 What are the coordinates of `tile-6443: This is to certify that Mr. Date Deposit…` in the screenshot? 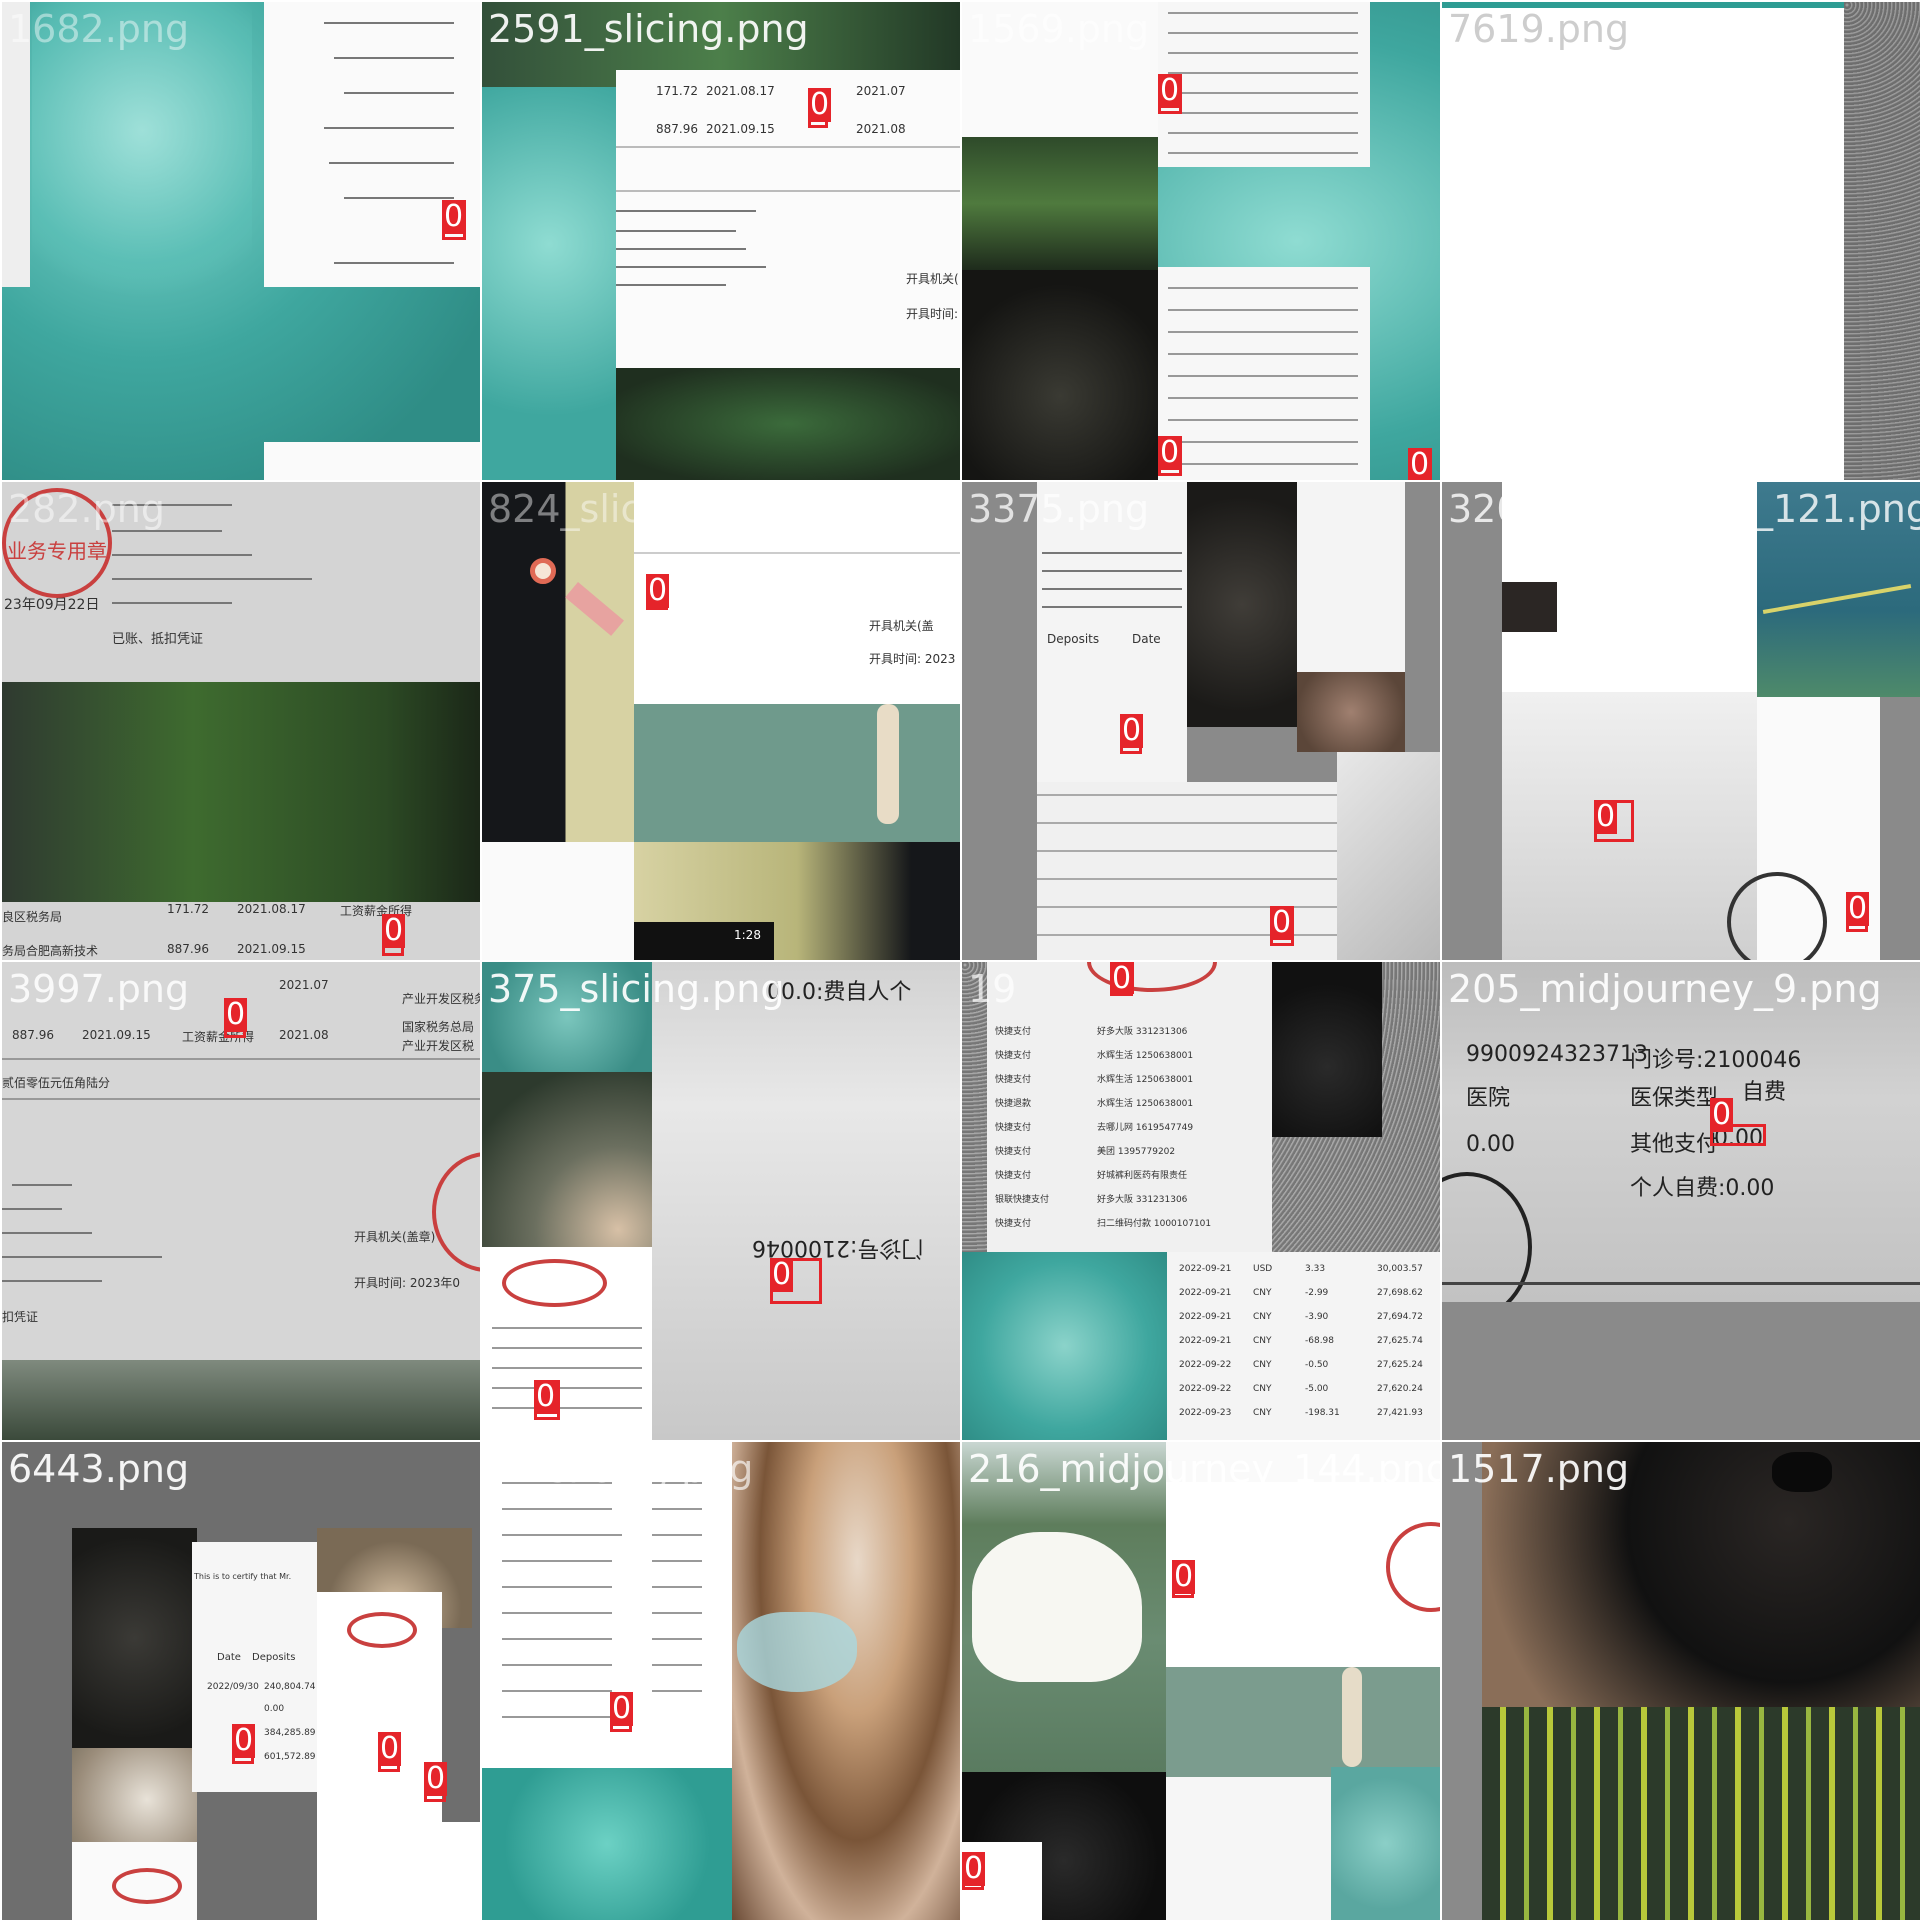 It's located at (241, 1681).